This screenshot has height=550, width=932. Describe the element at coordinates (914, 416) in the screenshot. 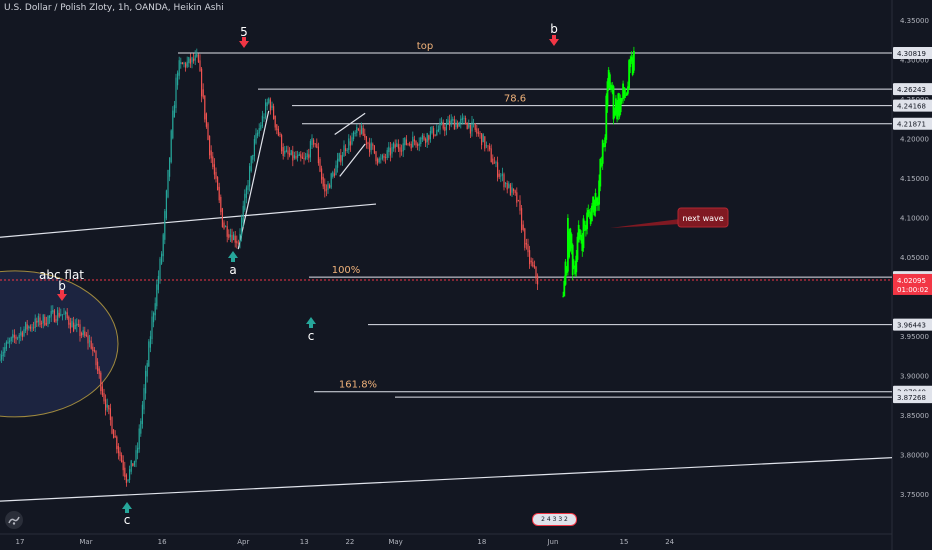

I see `y-tick-label: 3.85000` at that location.